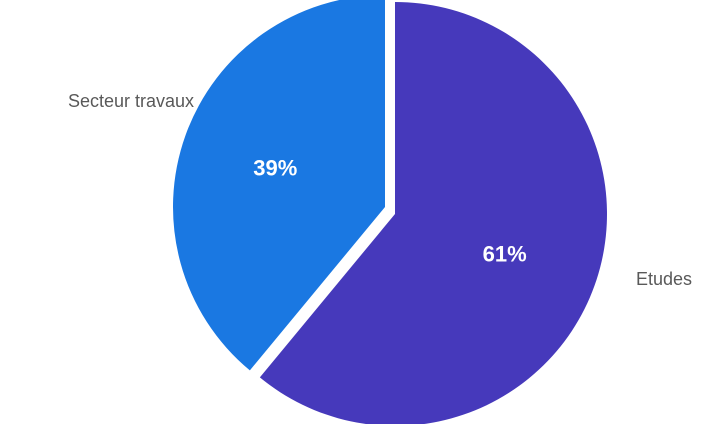 This screenshot has width=724, height=424. What do you see at coordinates (505, 253) in the screenshot?
I see `slice-value-label: 61%` at bounding box center [505, 253].